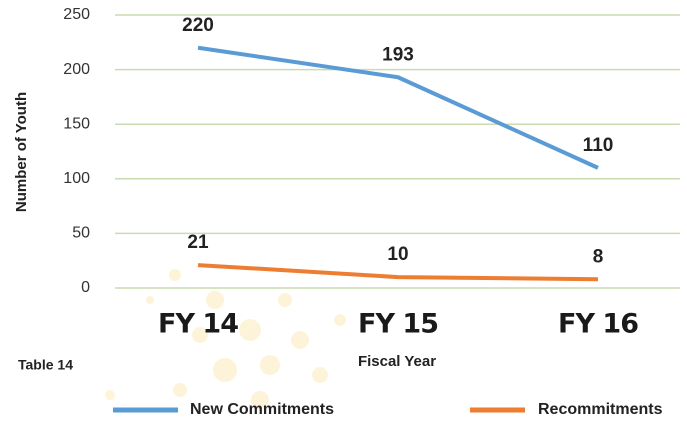 The height and width of the screenshot is (421, 687). Describe the element at coordinates (76, 178) in the screenshot. I see `y-tick-label: 100` at that location.